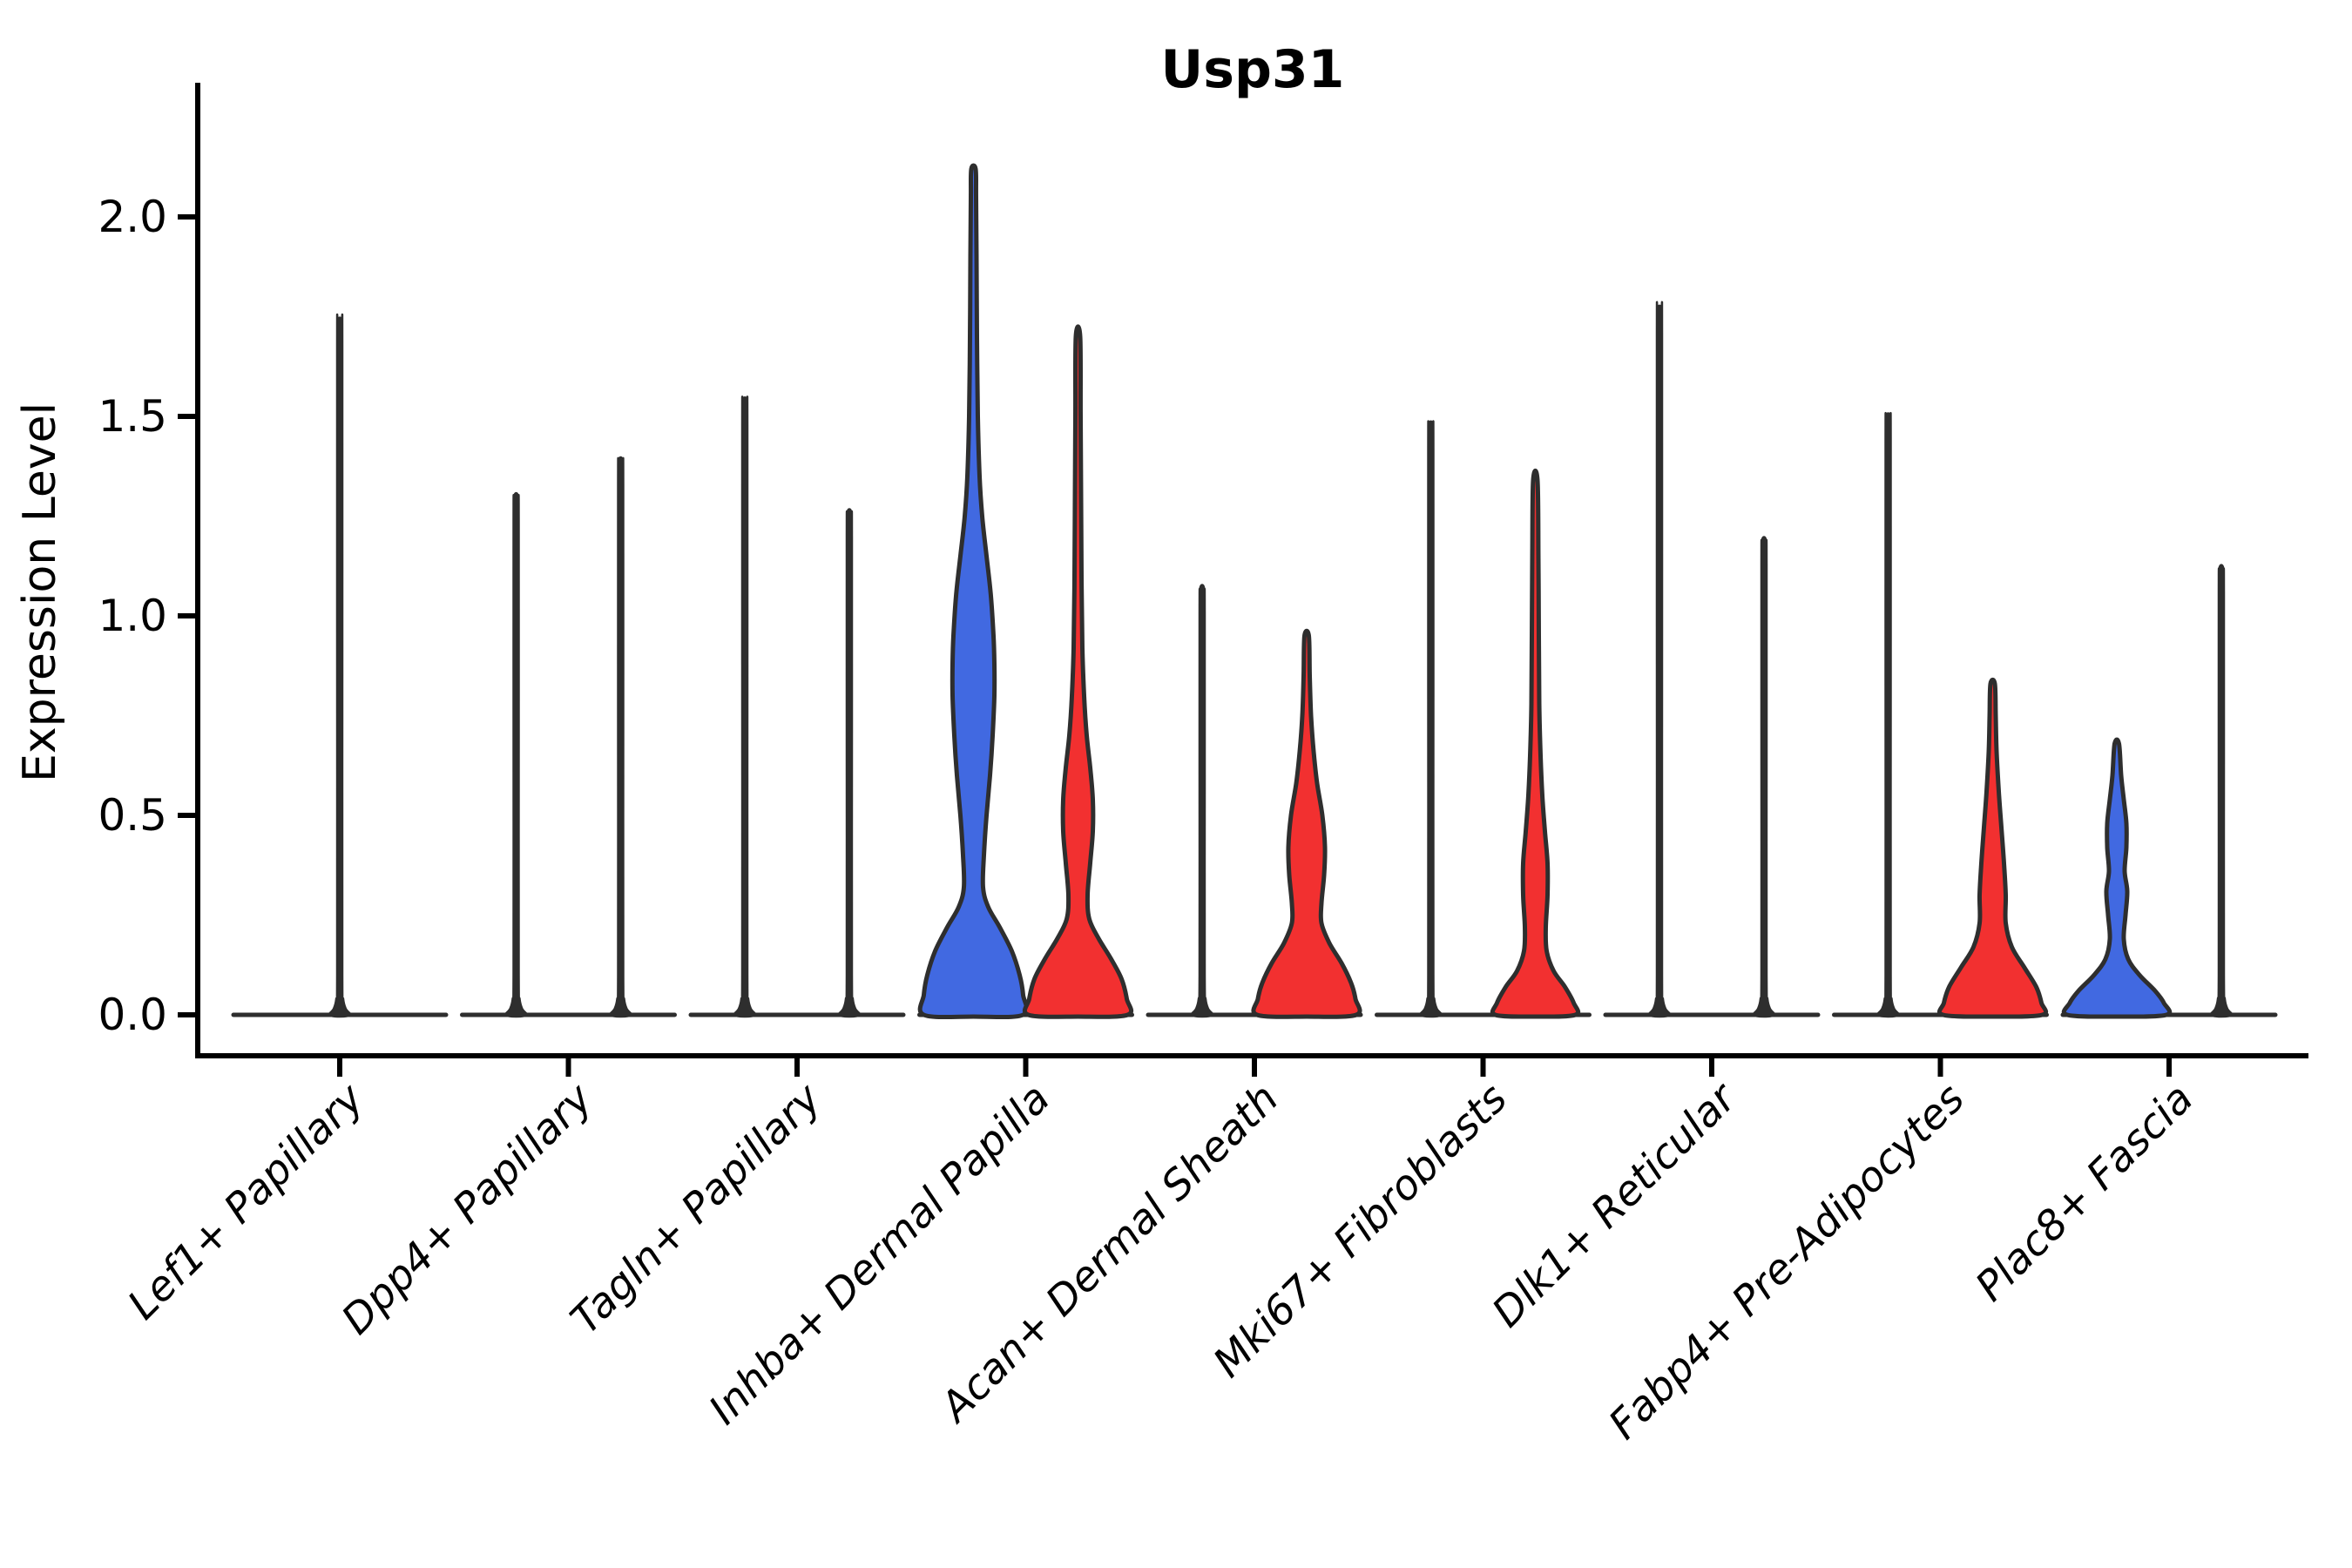 This screenshot has height=1568, width=2352. What do you see at coordinates (697, 1209) in the screenshot?
I see `x-category-label: Tagln+ Papillary` at bounding box center [697, 1209].